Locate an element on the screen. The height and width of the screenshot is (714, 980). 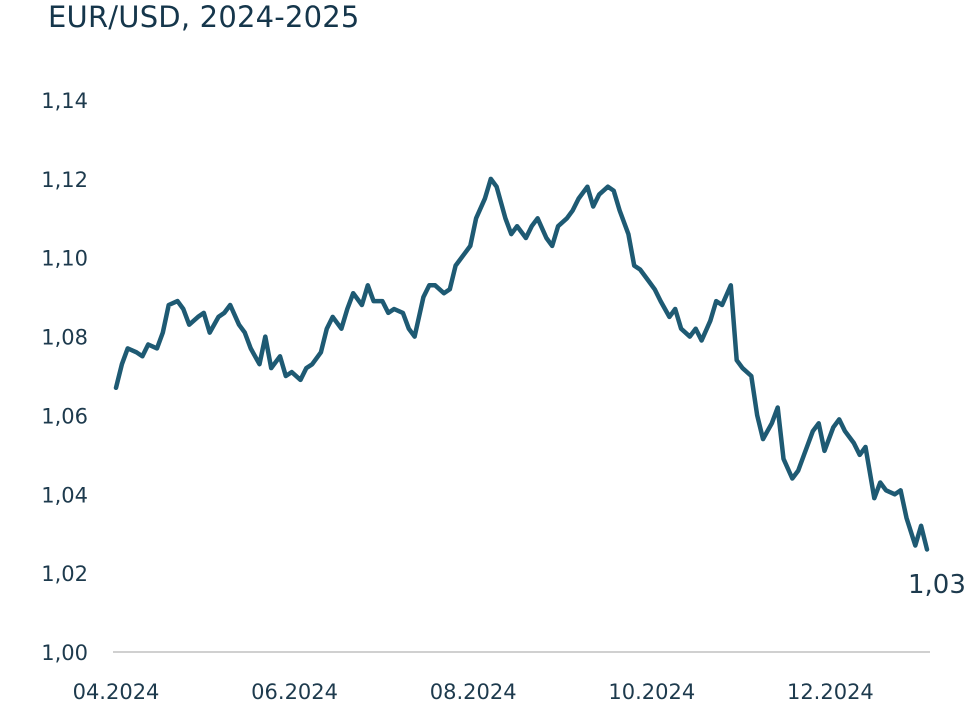
x-axis-tick-labels: 04.2024 06.2024 08.2024 10.2024 12.2024 is located at coordinates (473, 692).